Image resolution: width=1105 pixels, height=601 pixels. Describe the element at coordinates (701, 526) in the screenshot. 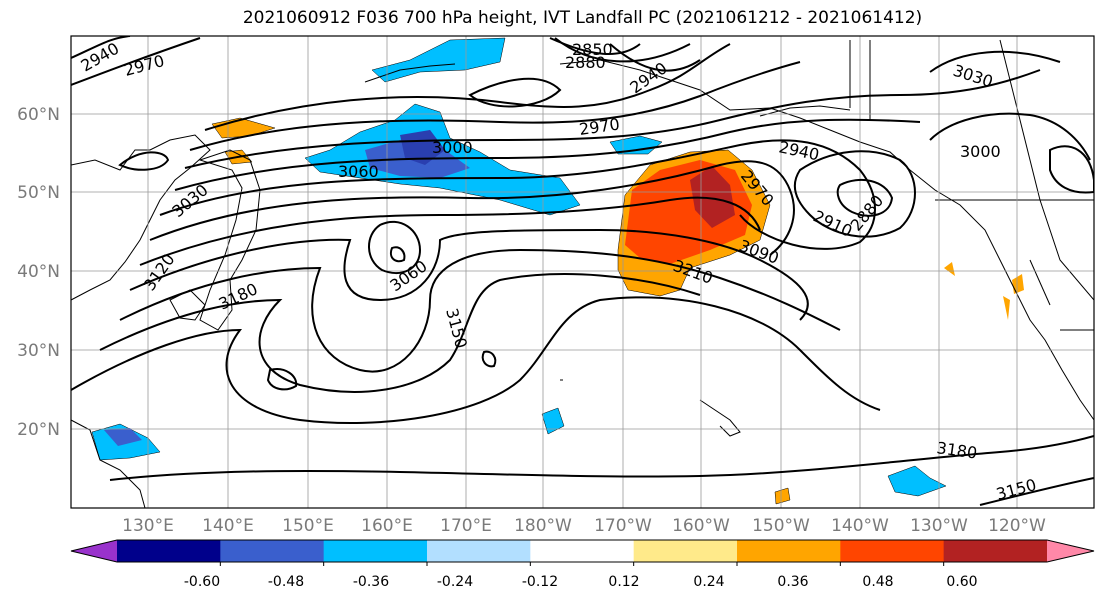

I see `lon-label: 160°W` at that location.